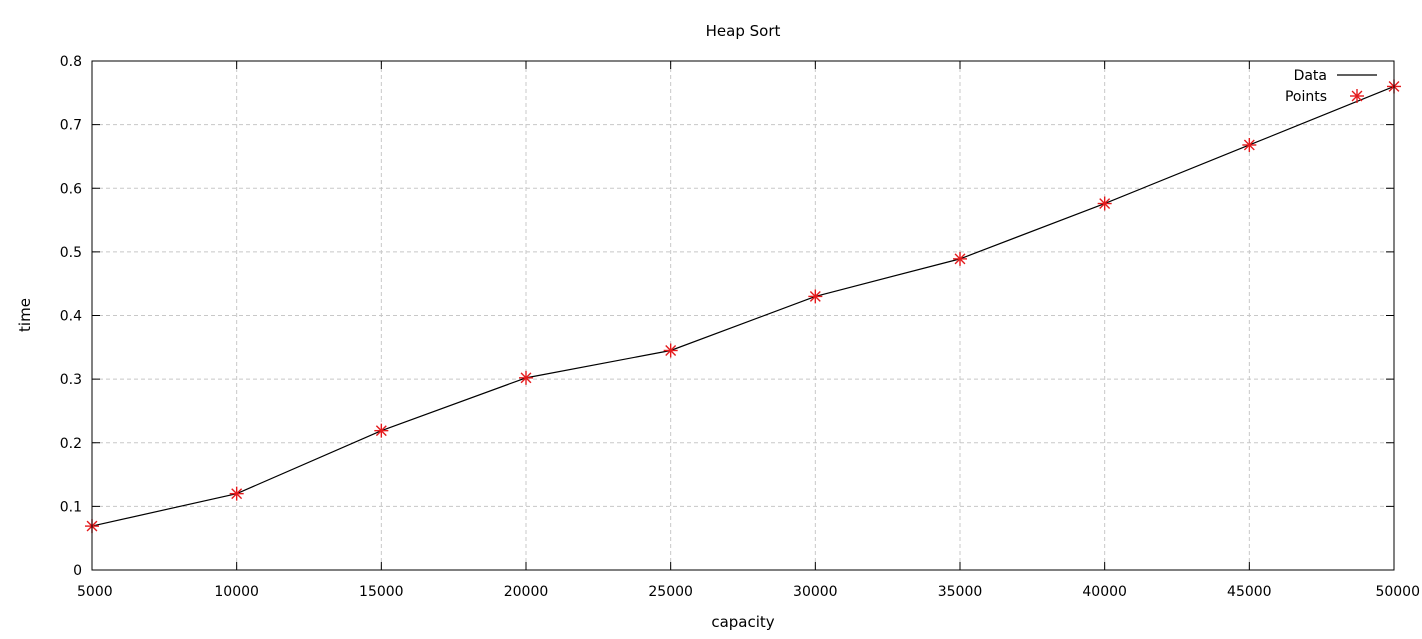 The image size is (1422, 639). Describe the element at coordinates (71, 444) in the screenshot. I see `y-tick-label-2: 0.2` at that location.